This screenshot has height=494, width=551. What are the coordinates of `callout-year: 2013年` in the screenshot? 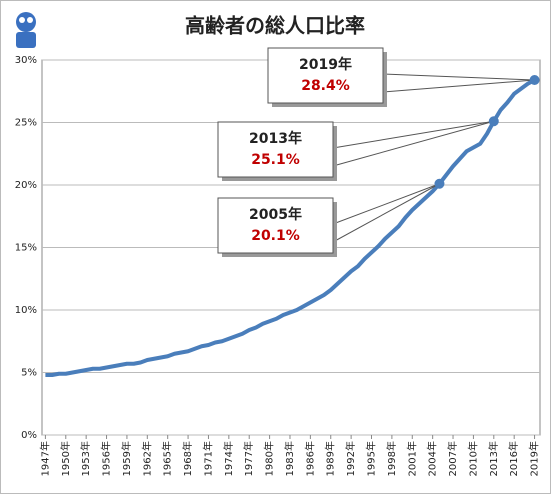 It's located at (275, 138).